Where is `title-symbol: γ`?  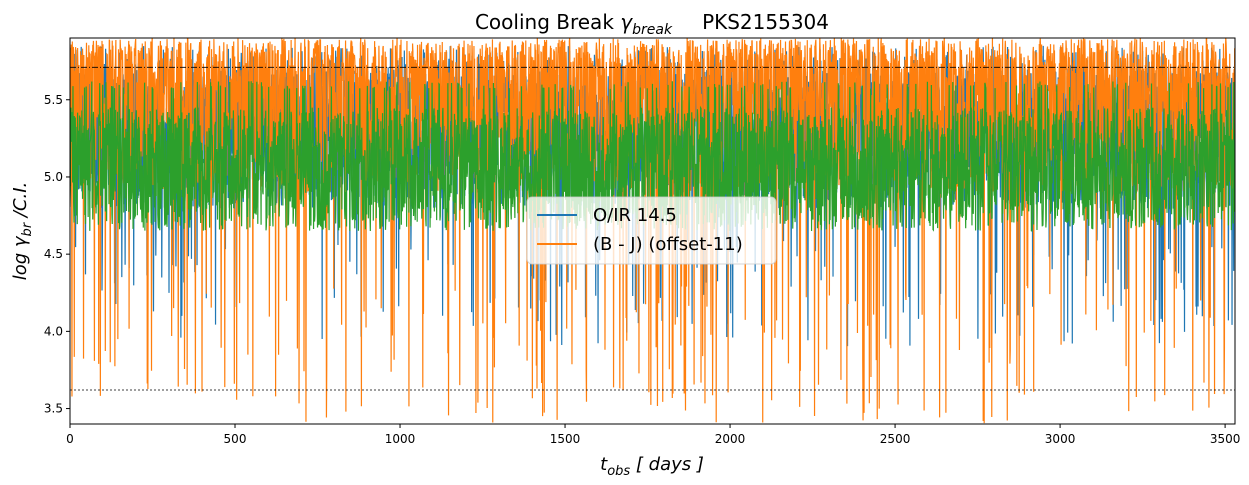 title-symbol: γ is located at coordinates (626, 22).